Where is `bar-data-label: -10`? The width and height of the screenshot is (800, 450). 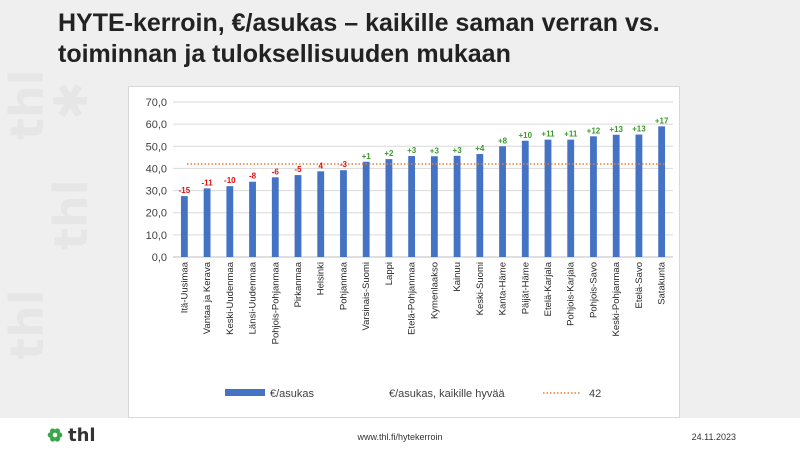
bar-data-label: -10 is located at coordinates (230, 180).